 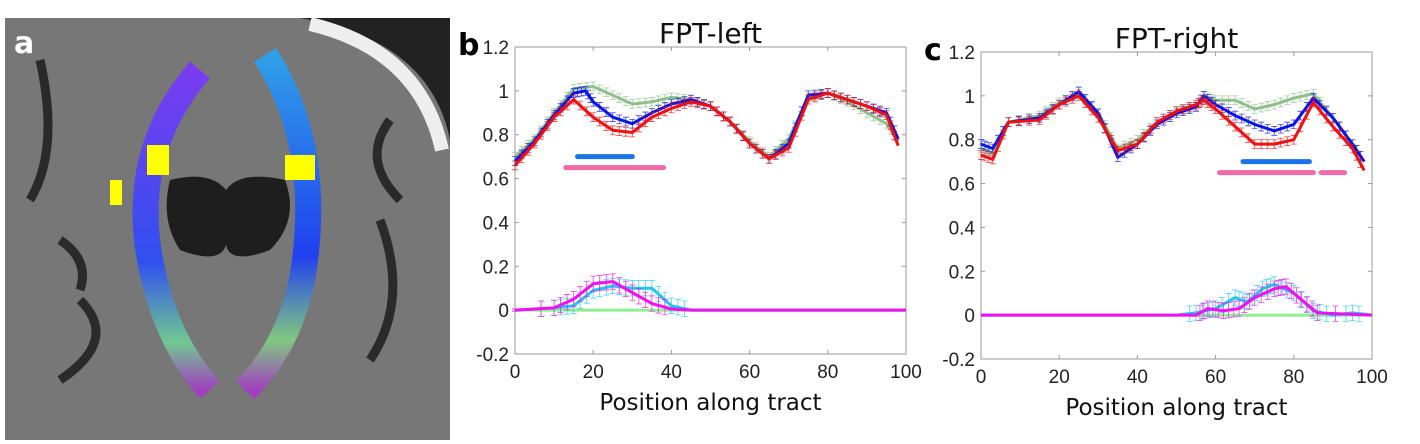 What do you see at coordinates (1176, 38) in the screenshot?
I see `chart-title: FPT-right` at bounding box center [1176, 38].